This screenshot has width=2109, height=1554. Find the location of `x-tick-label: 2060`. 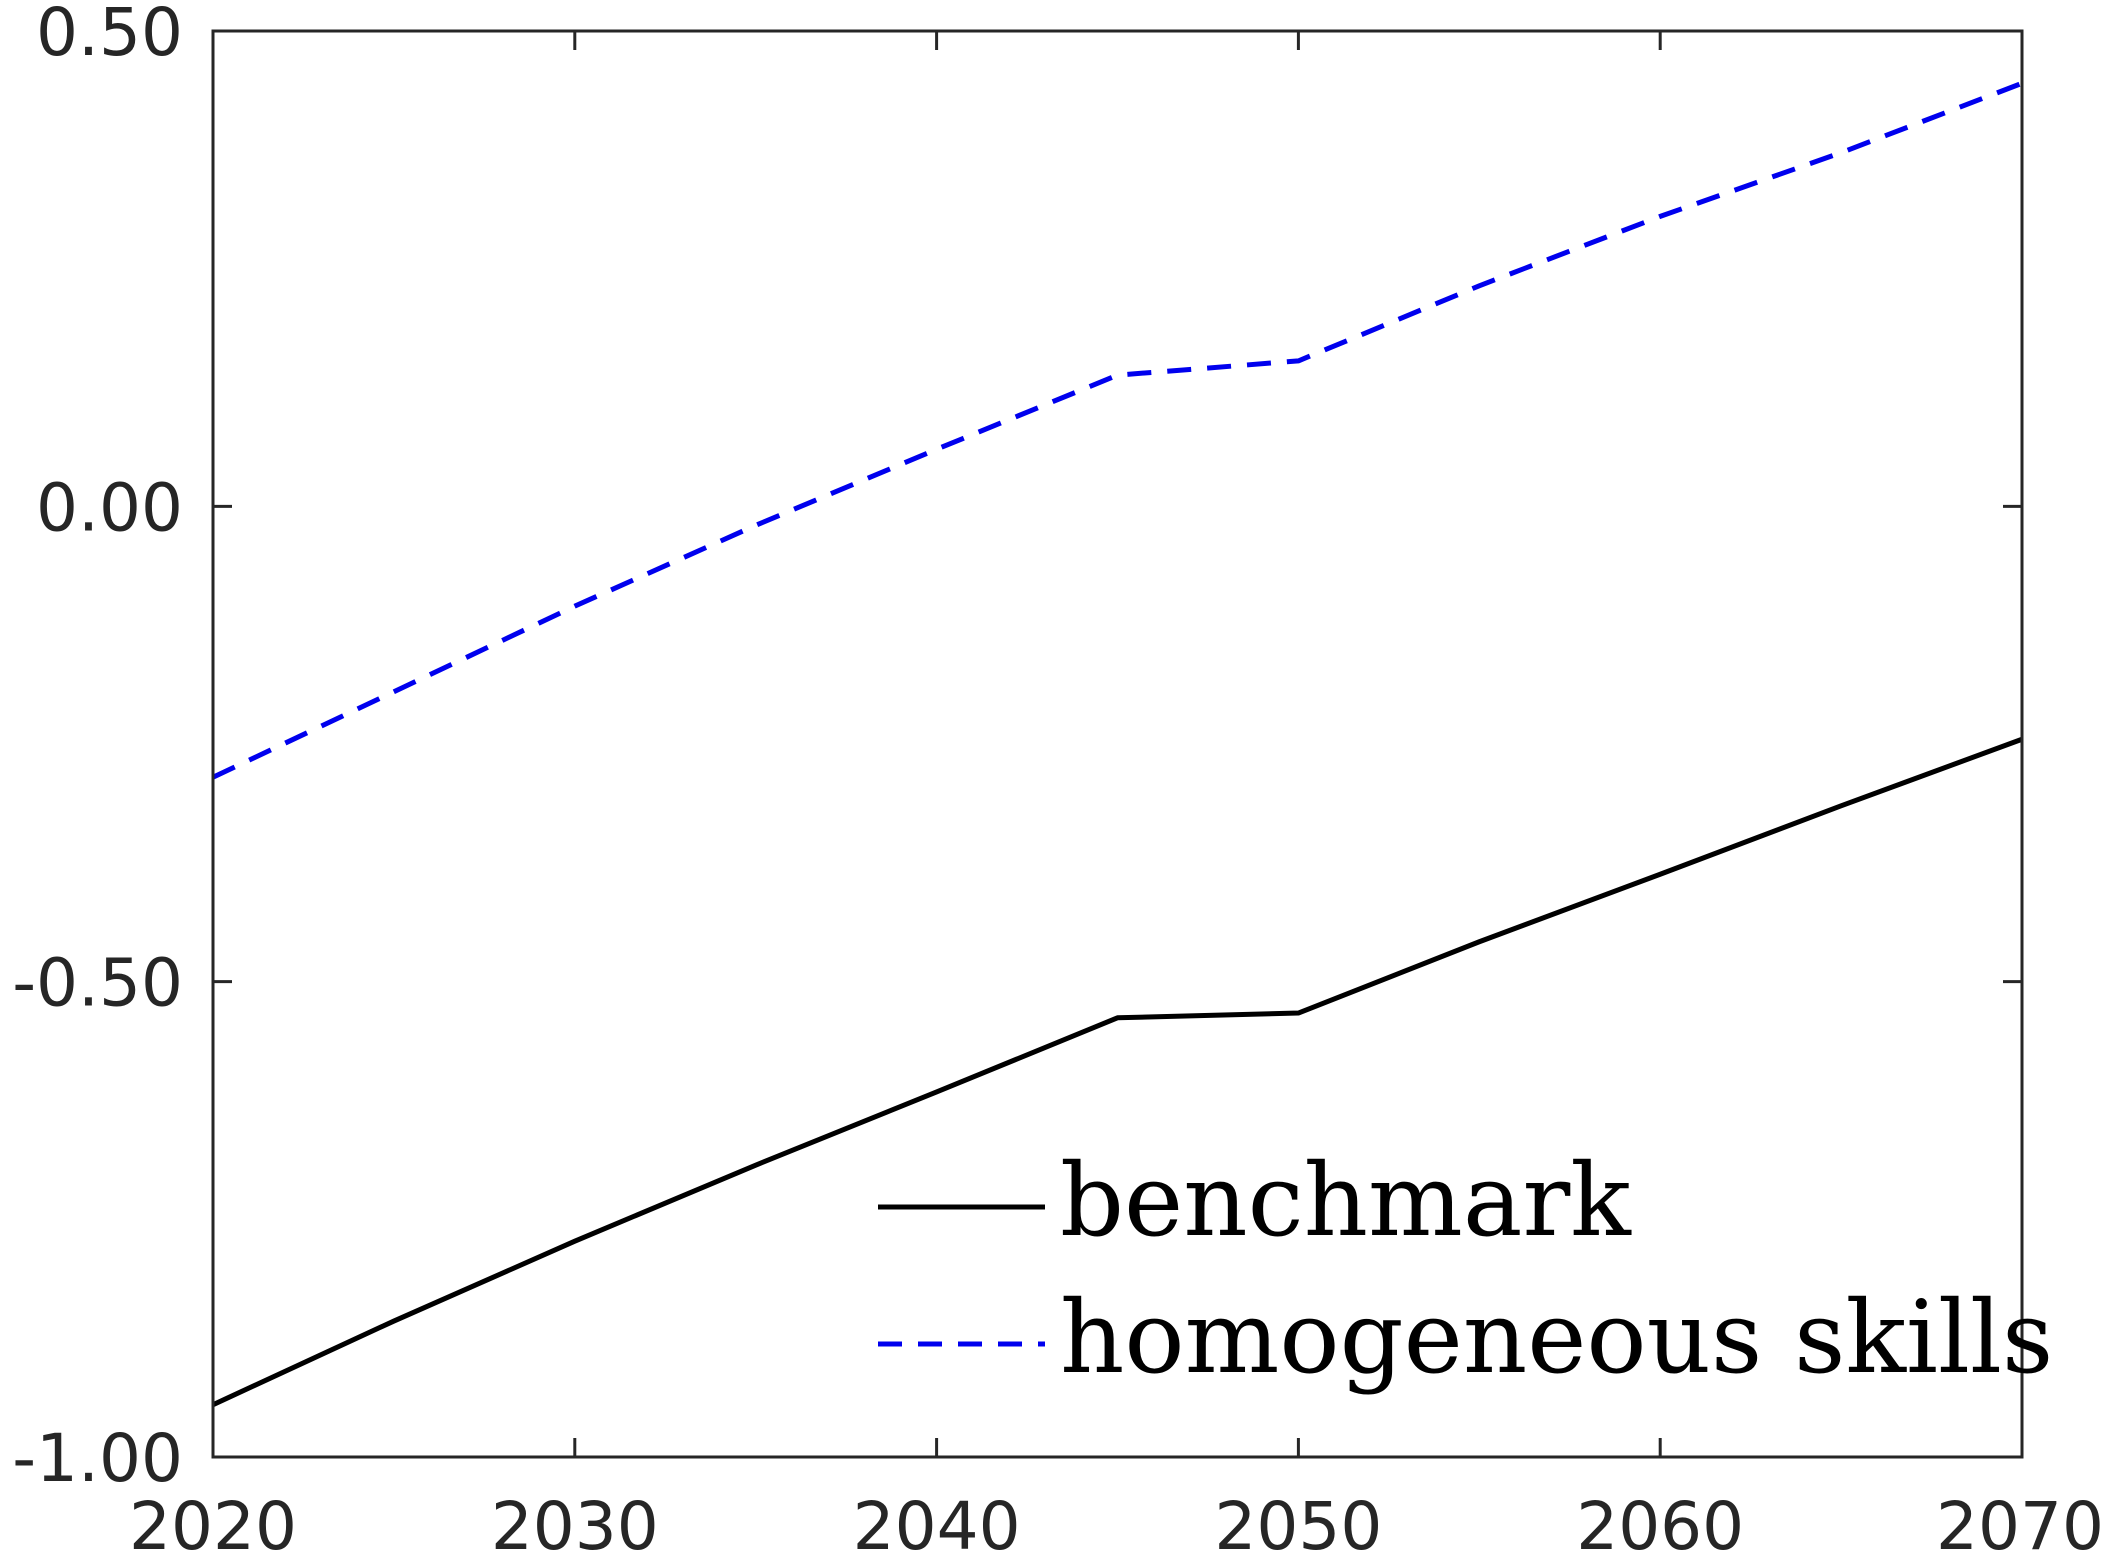

x-tick-label: 2060 is located at coordinates (1660, 1521).